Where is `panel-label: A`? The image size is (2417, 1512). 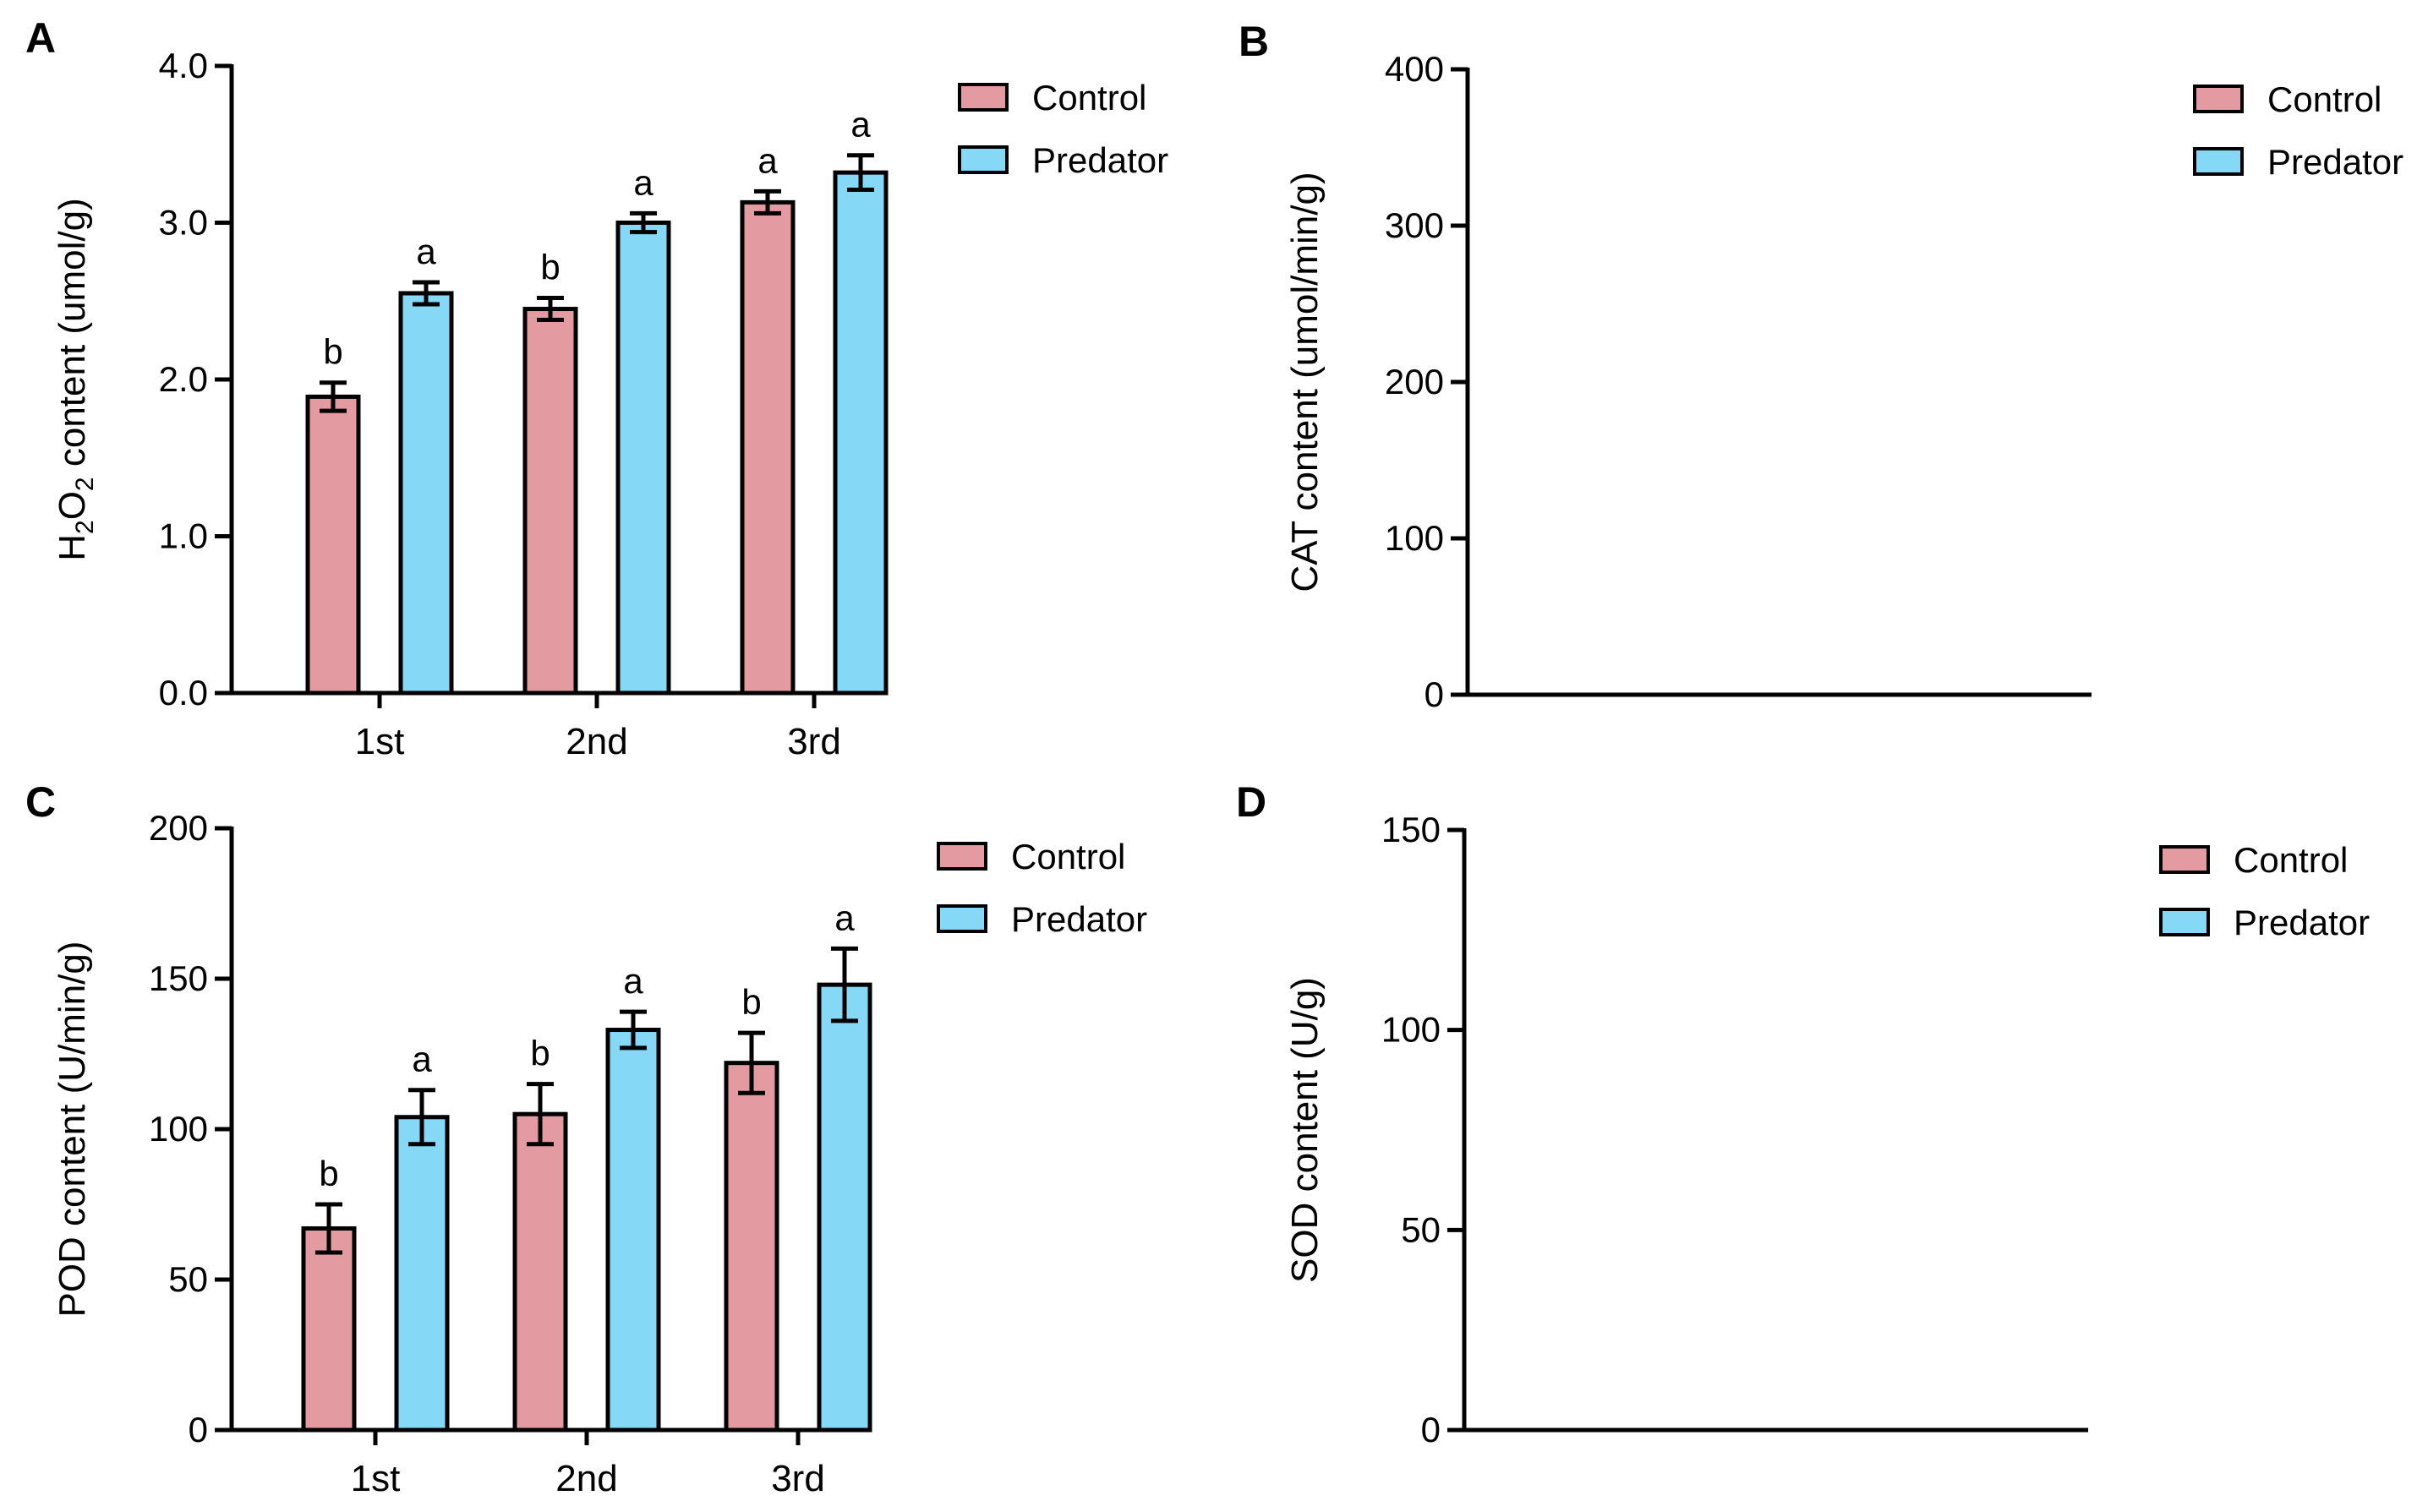
panel-label: A is located at coordinates (40, 38).